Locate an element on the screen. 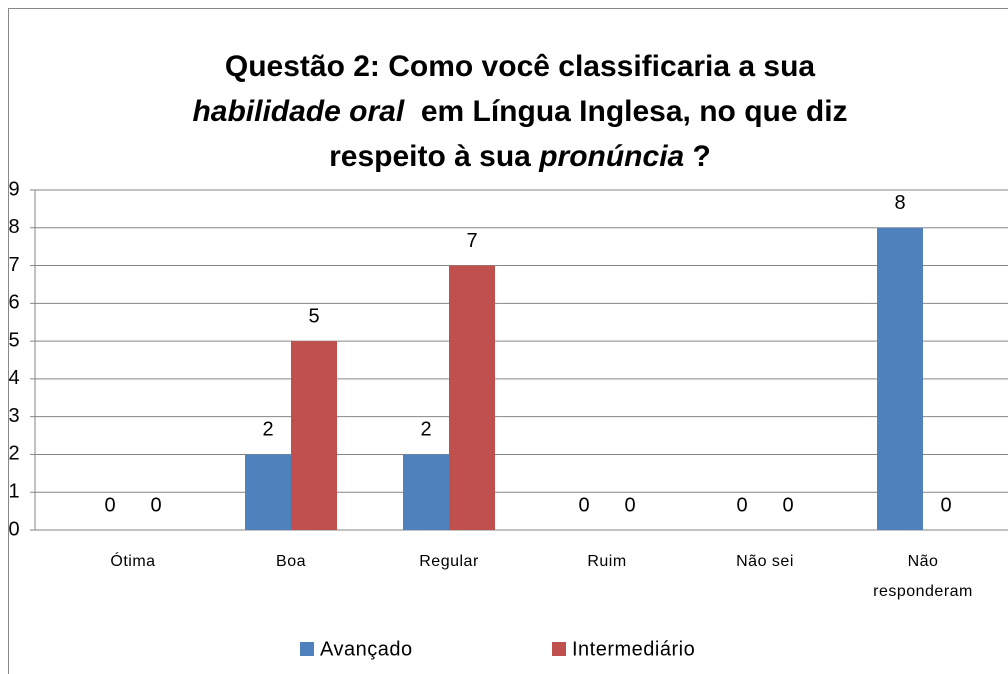  x-tick-label: Ótima is located at coordinates (132, 560).